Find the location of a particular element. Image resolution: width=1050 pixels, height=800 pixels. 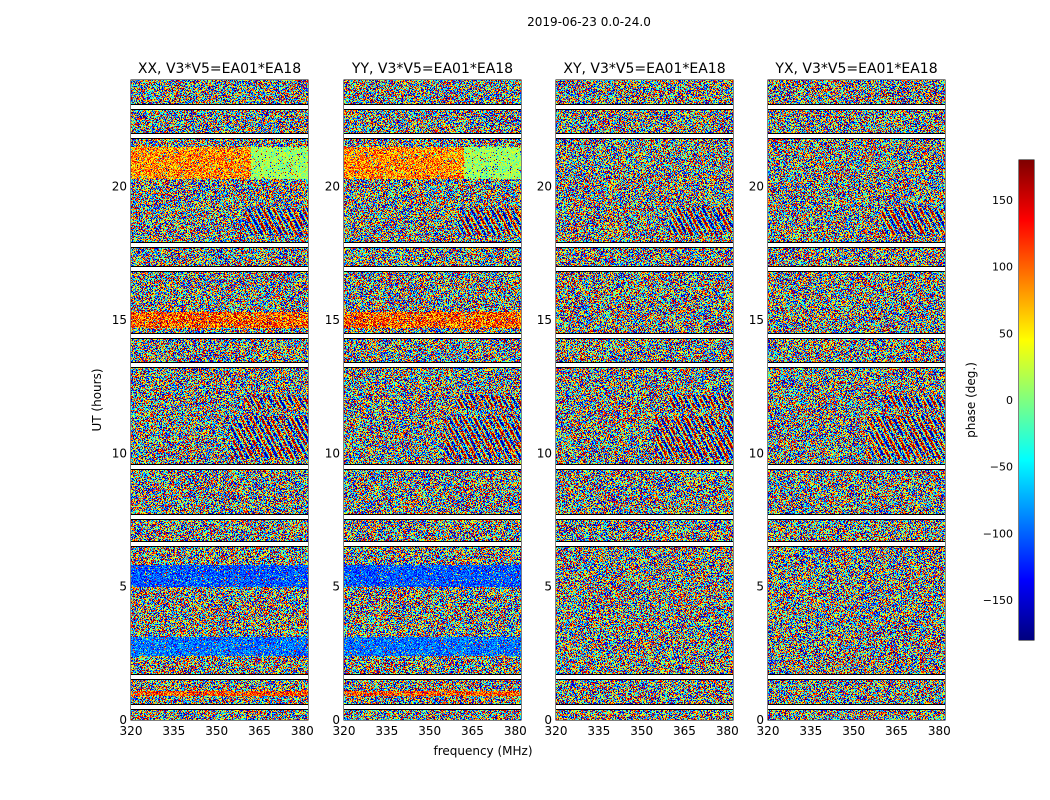

heatmap-xx is located at coordinates (219, 400).